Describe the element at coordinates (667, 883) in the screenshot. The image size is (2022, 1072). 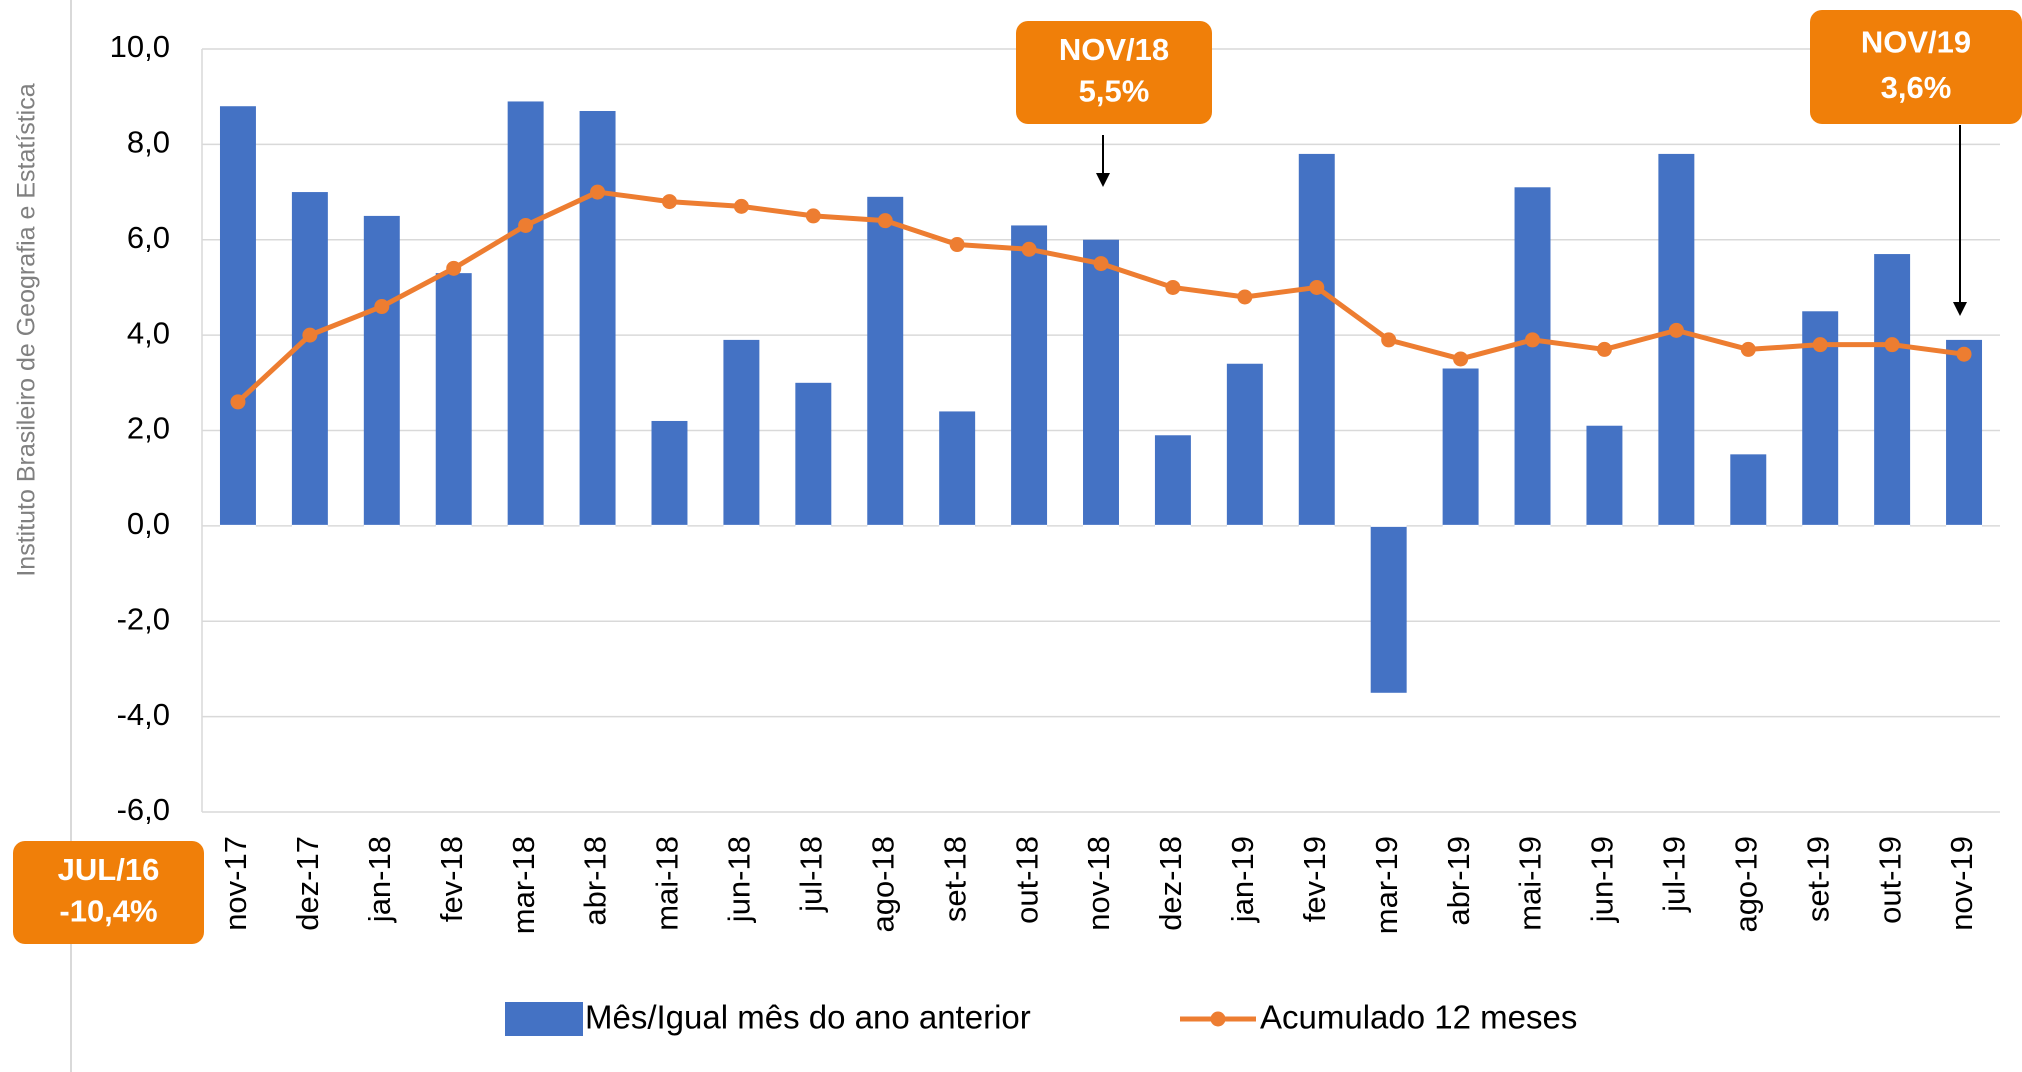
I see `x-tick-label: mai-18` at that location.